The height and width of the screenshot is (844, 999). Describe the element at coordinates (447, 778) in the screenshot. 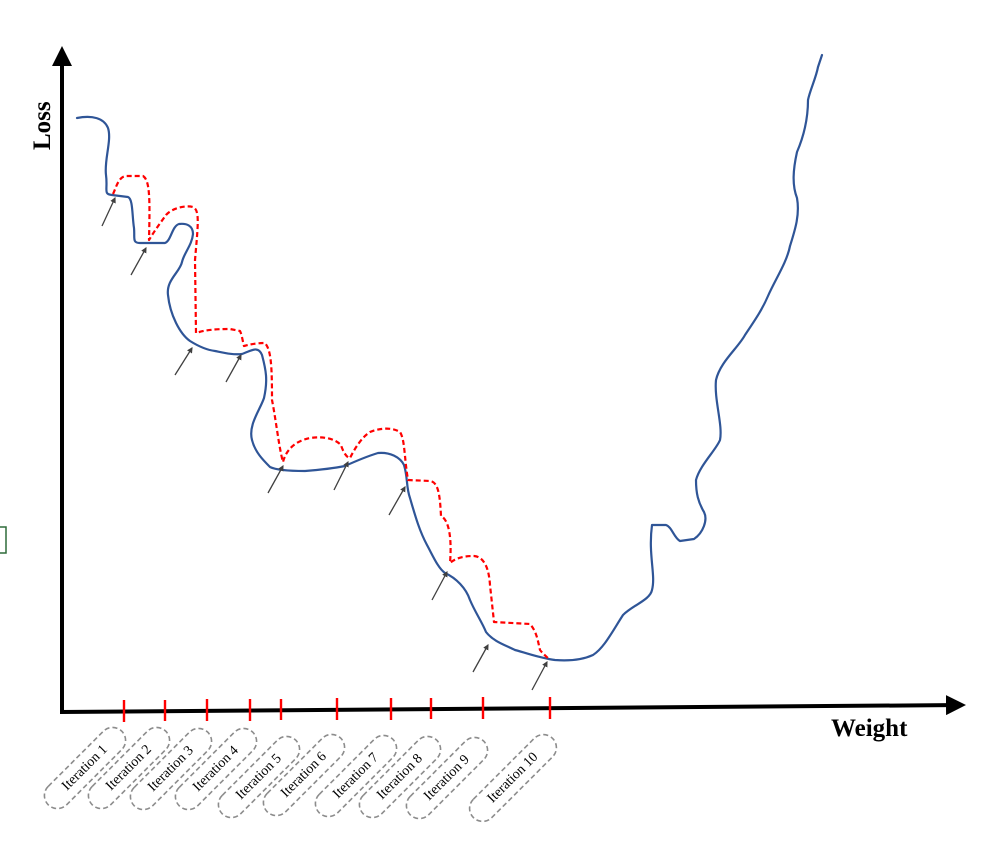

I see `iteration-label-9: Iteration 9` at that location.